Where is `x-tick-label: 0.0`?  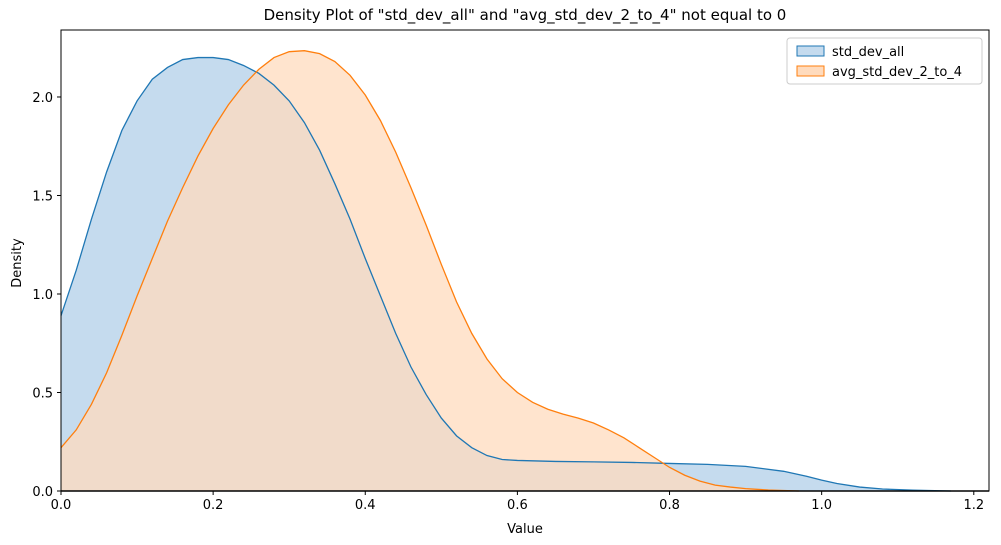 x-tick-label: 0.0 is located at coordinates (61, 505).